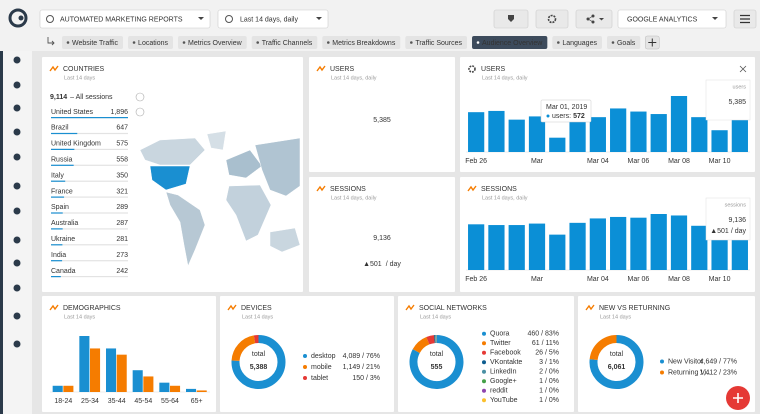 The width and height of the screenshot is (760, 414). I want to click on settings-button, so click(552, 19).